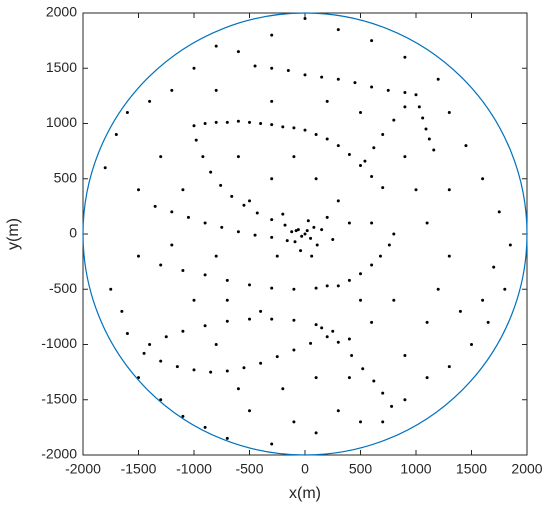  Describe the element at coordinates (13, 234) in the screenshot. I see `y-axis-label: y(m)` at that location.